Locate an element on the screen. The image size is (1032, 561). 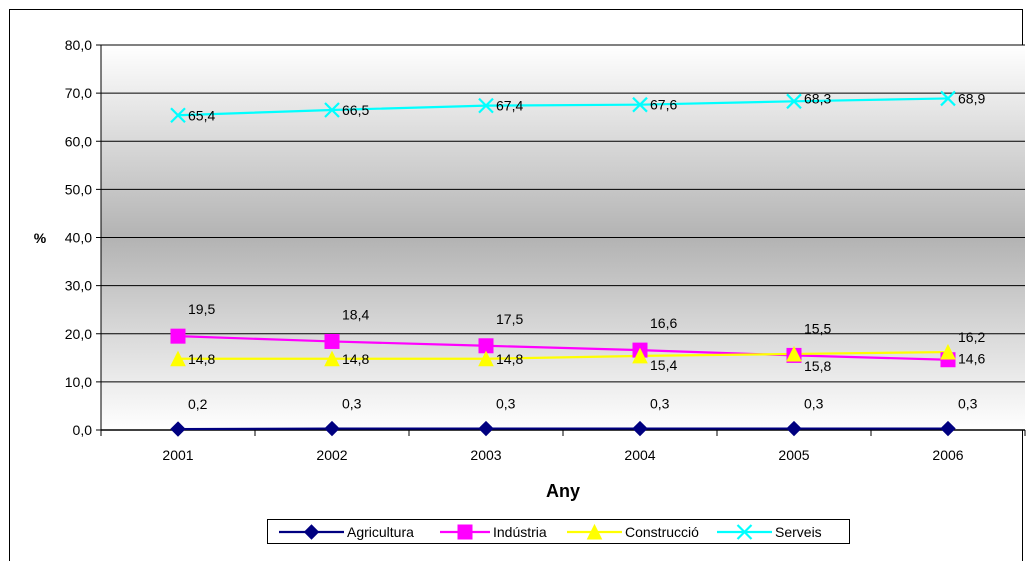
series-line-industria is located at coordinates (563, 348).